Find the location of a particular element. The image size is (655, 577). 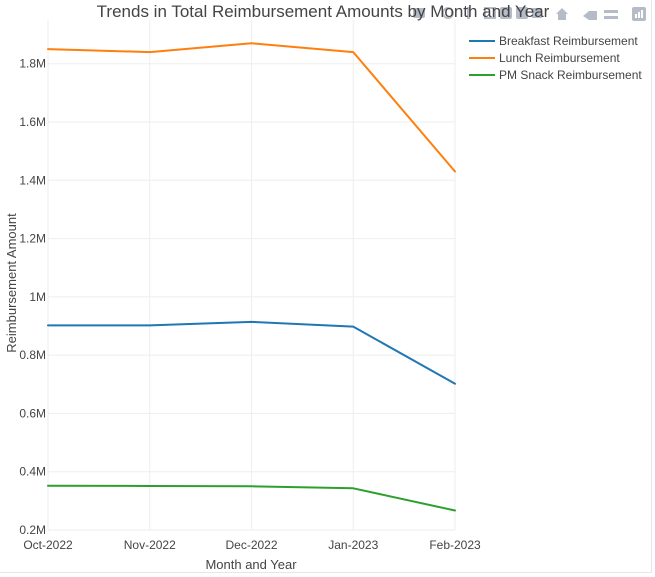

y-axis-ticks: 0.2M 0.4M 0.6M 0.8M 1M 1.2M 1.4M 1.6M 1.8M is located at coordinates (32, 297).